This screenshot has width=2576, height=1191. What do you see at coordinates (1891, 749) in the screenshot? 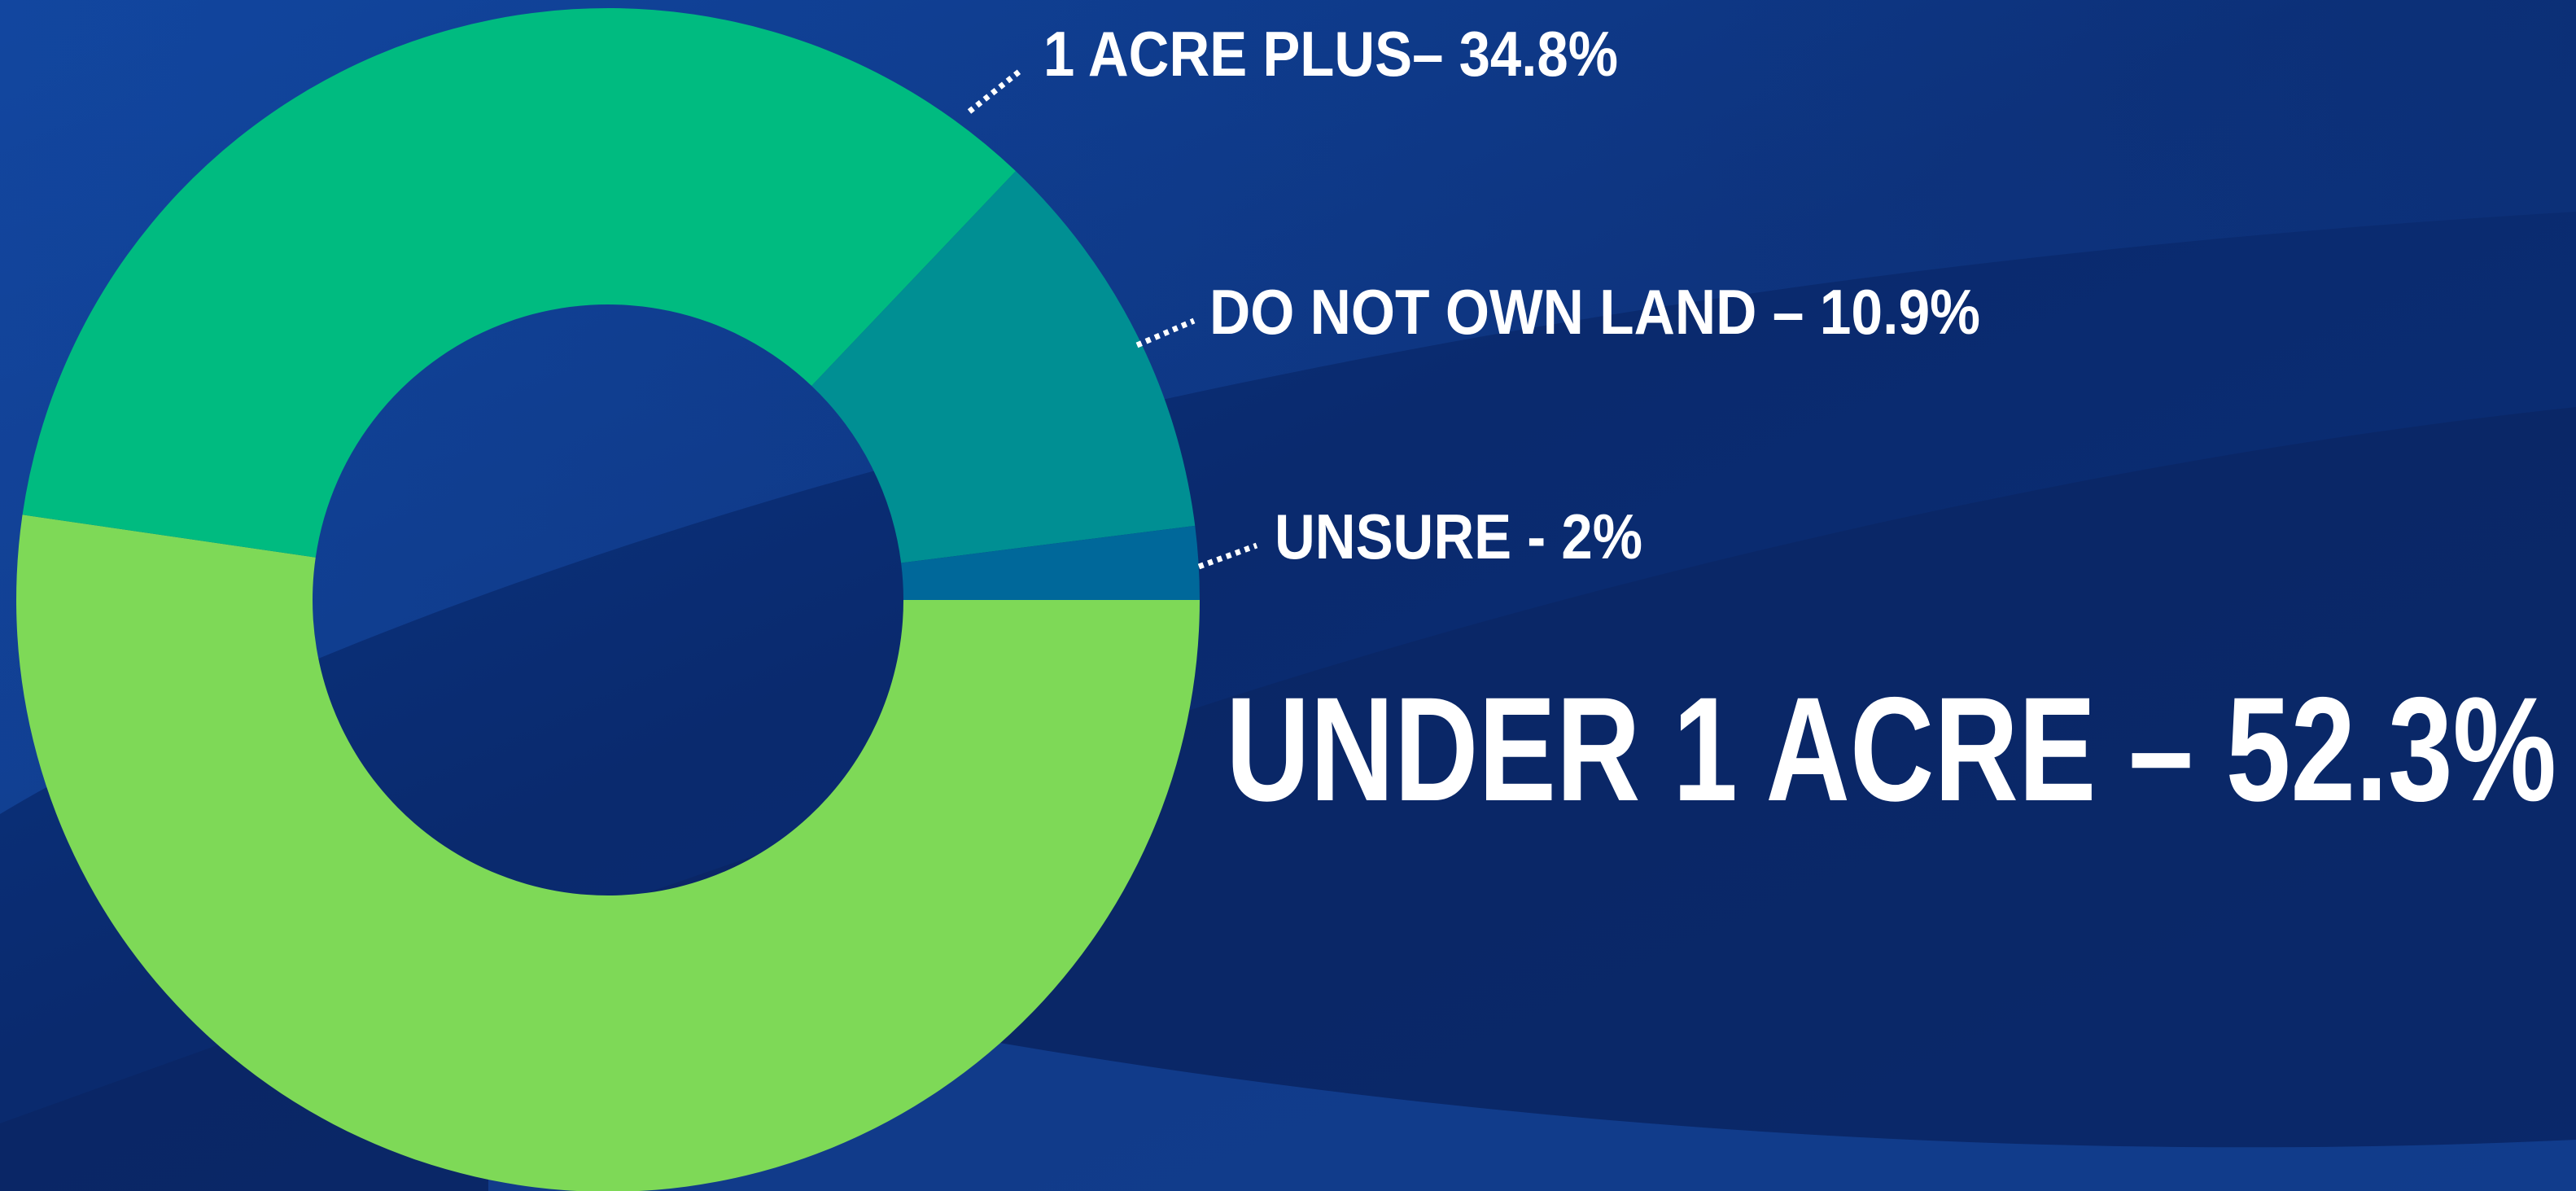
I see `data-label: UNDER 1 ACRE – 52.3%` at bounding box center [1891, 749].